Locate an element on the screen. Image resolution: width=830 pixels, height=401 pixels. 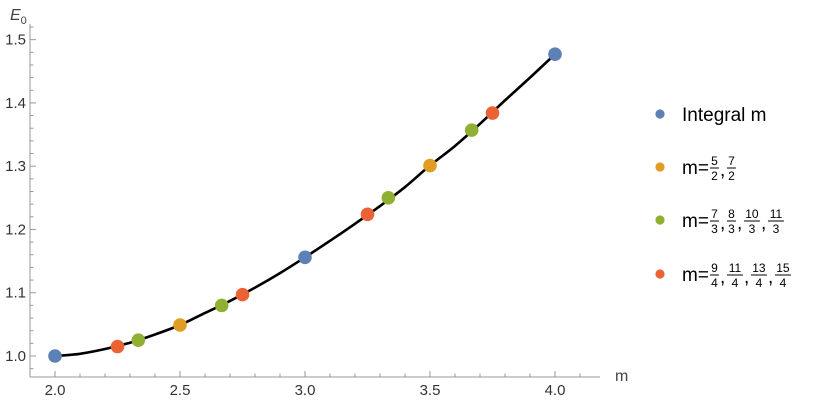
legend-fraction-numerator: 9 is located at coordinates (714, 268).